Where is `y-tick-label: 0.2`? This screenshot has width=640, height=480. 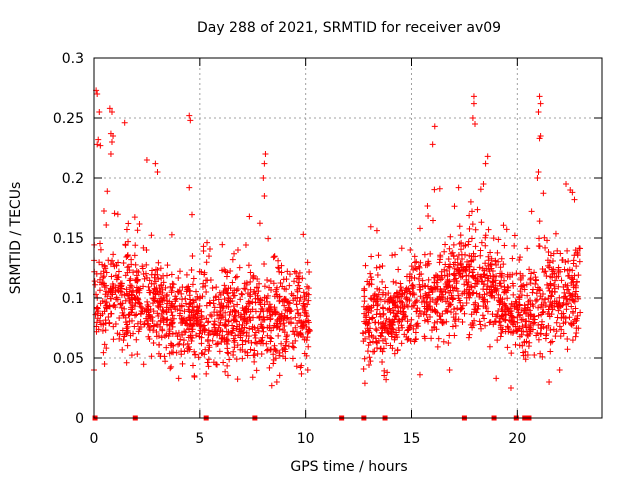
y-tick-label: 0.2 is located at coordinates (73, 179).